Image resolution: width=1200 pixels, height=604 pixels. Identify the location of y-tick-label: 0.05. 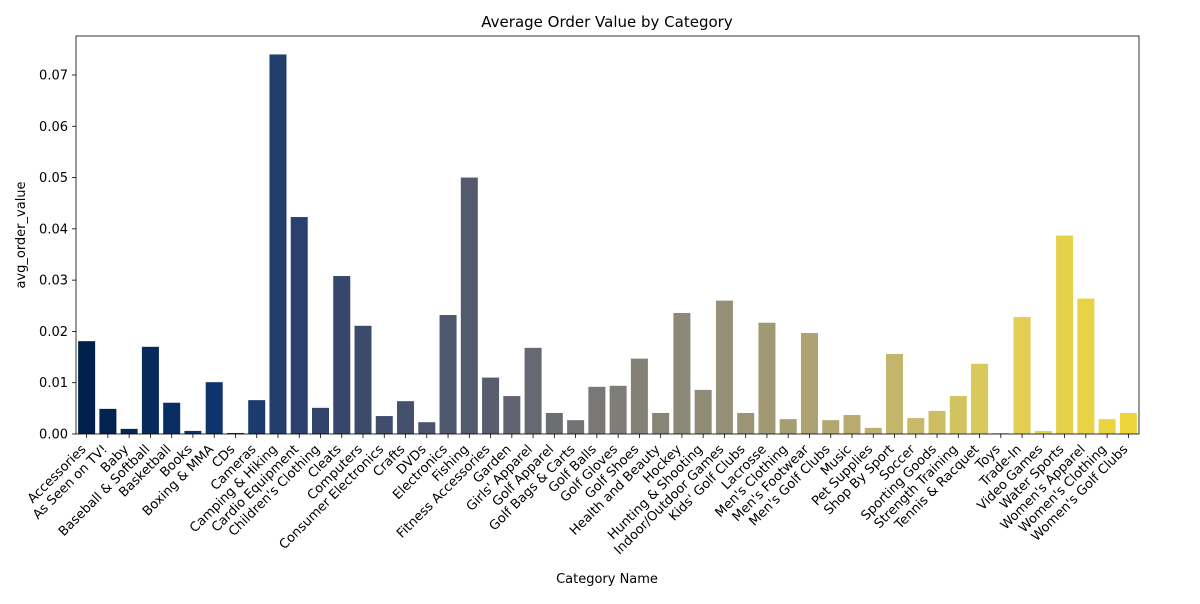
(53, 178).